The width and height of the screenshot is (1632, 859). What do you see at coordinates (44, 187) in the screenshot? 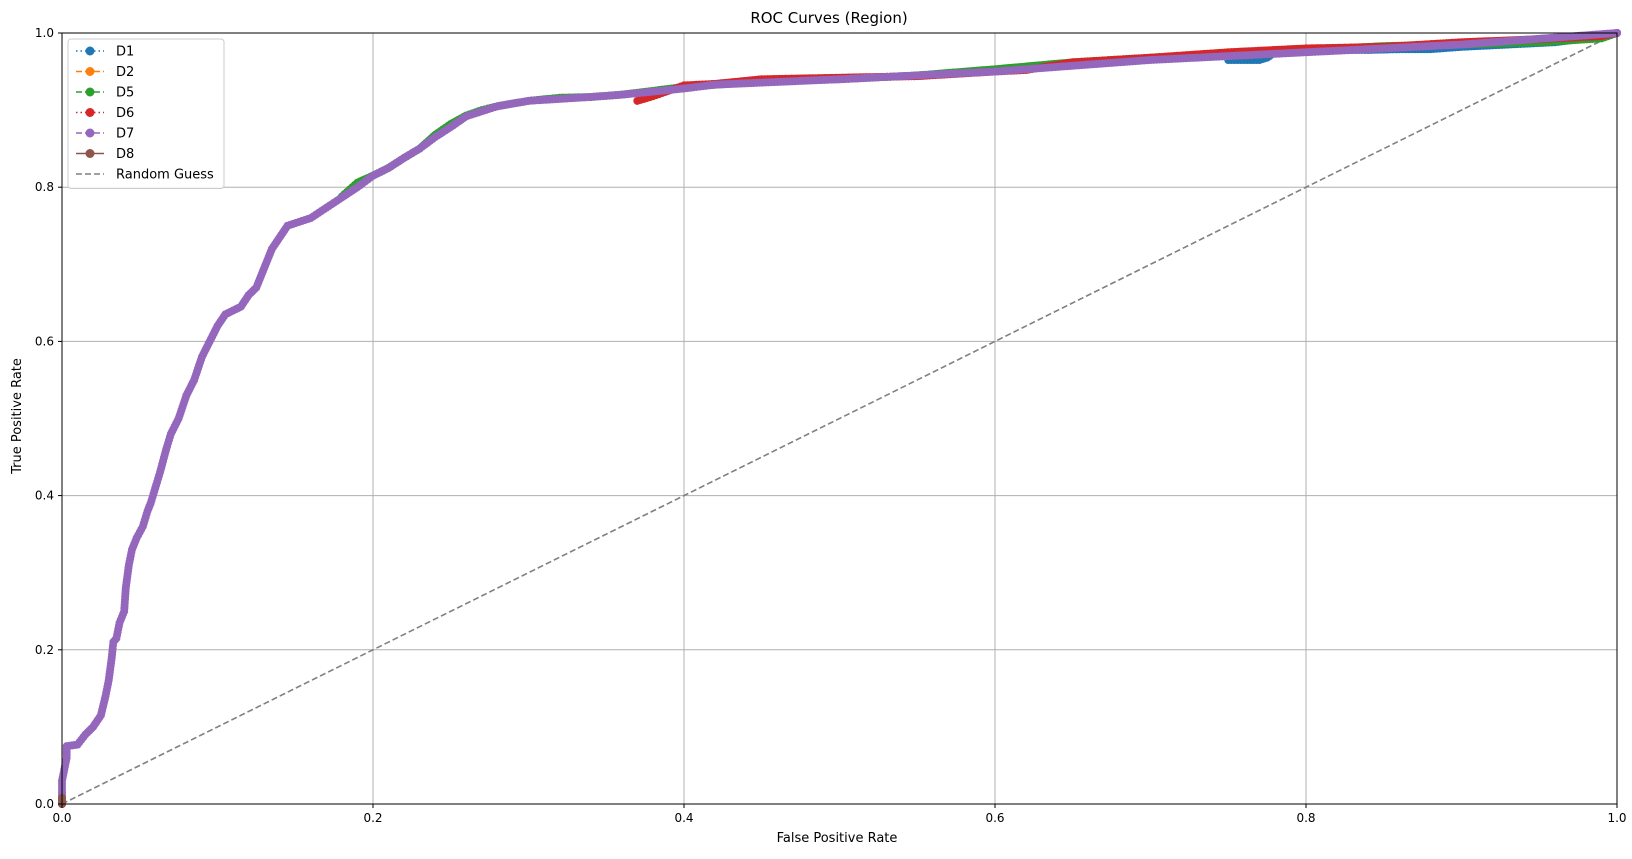
I see `y-tick-label: 0.8` at bounding box center [44, 187].